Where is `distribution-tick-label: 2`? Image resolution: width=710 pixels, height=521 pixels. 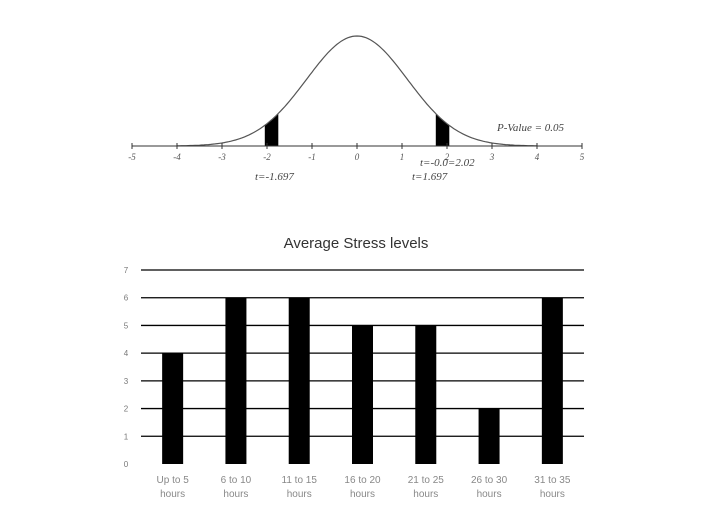
distribution-tick-label: 2 is located at coordinates (447, 157).